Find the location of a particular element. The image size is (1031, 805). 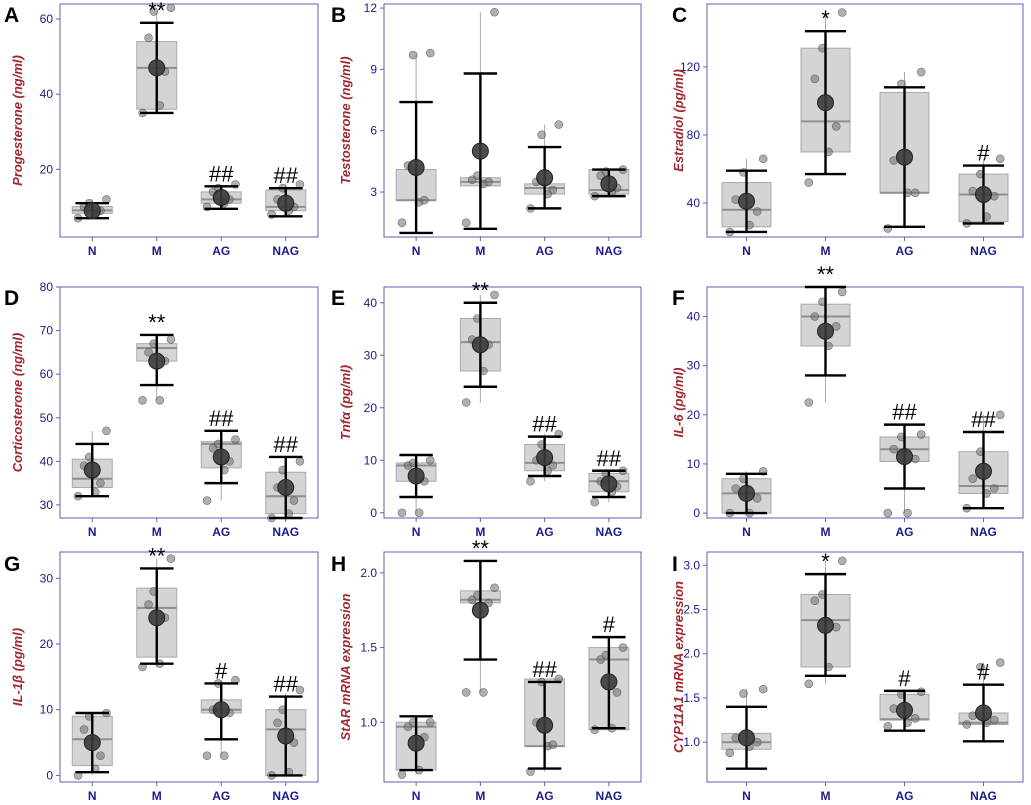

panel-label: D is located at coordinates (11, 298).